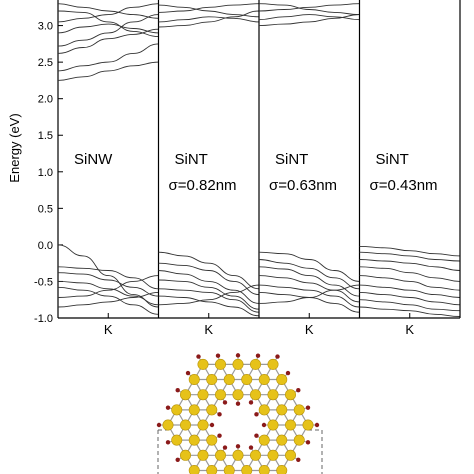 The width and height of the screenshot is (474, 474). I want to click on panel-label-line1: SiNW, so click(93, 159).